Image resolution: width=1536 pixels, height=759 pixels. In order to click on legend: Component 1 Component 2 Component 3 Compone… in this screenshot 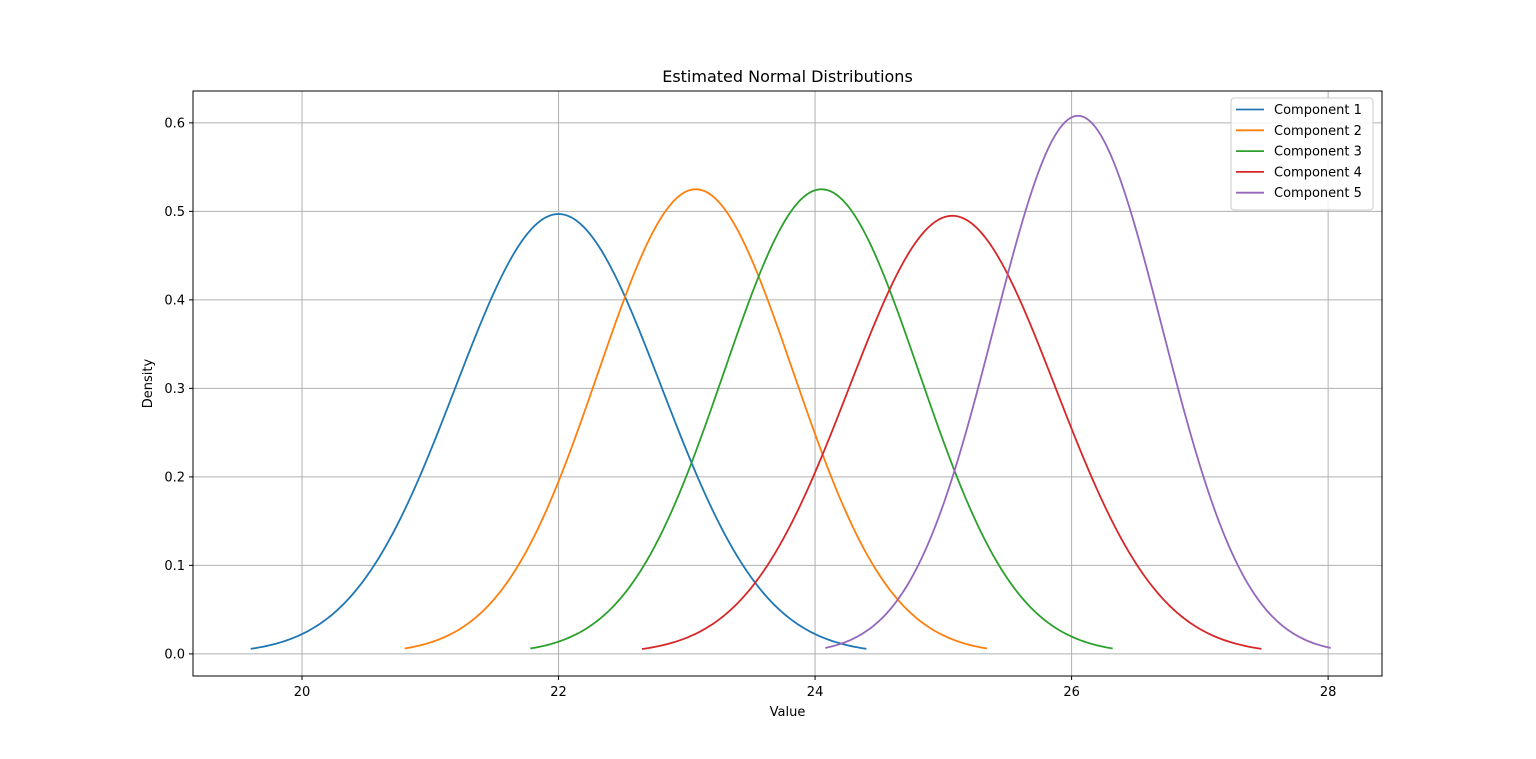, I will do `click(1302, 154)`.